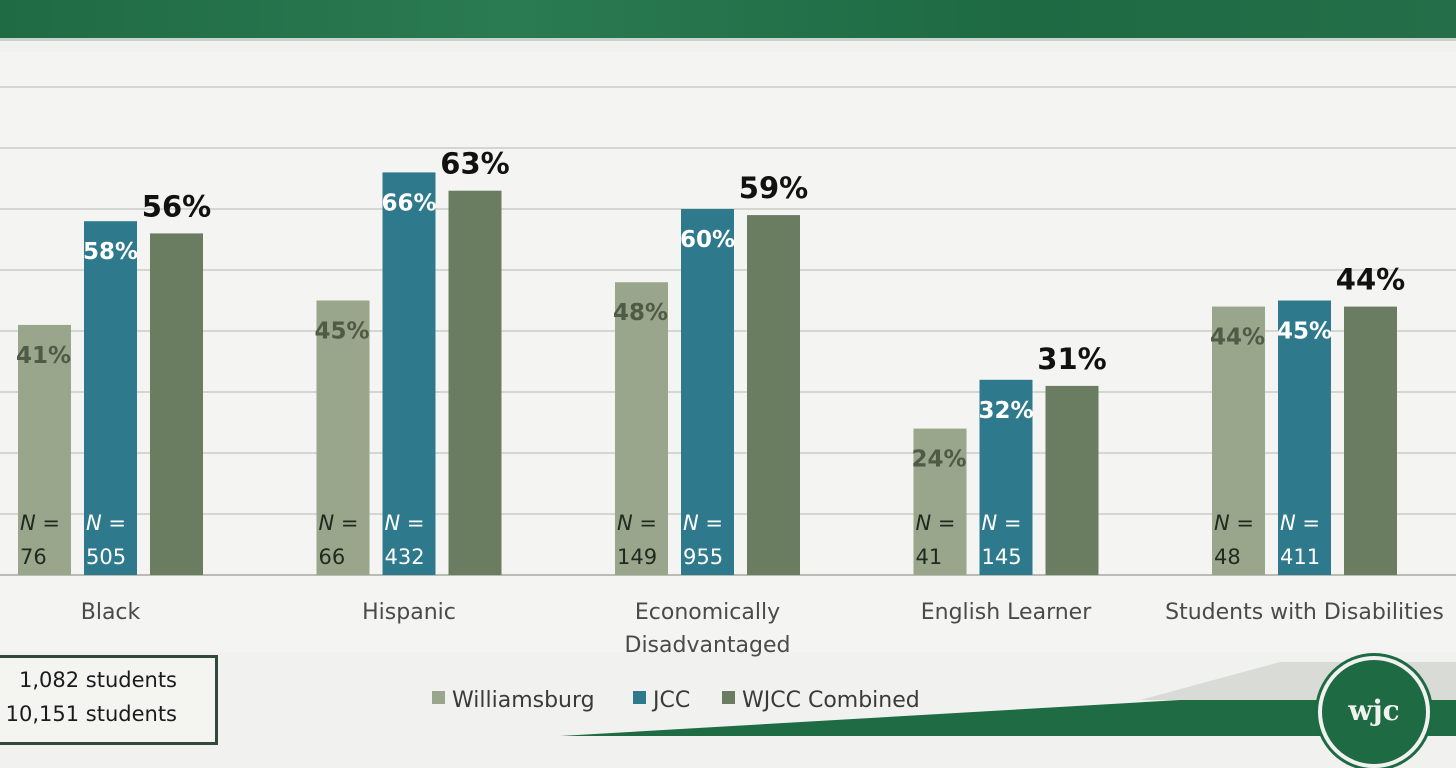  What do you see at coordinates (831, 700) in the screenshot?
I see `legend-label: WJCC Combined` at bounding box center [831, 700].